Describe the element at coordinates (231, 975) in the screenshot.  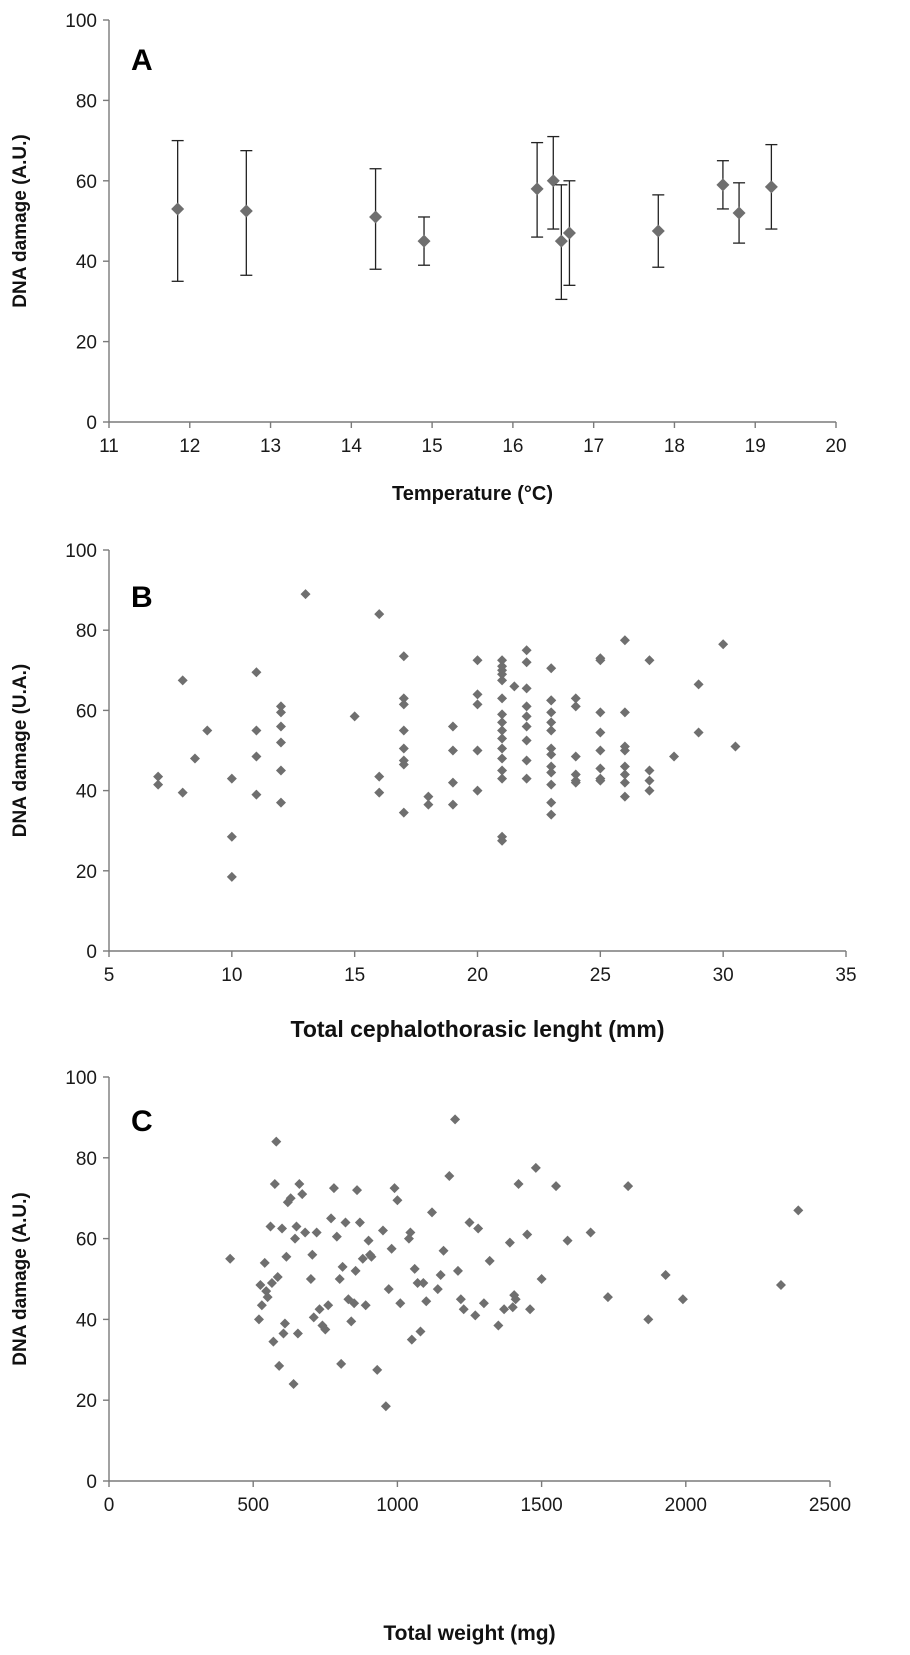
I see `panel-b-x-tick-label: 10` at that location.